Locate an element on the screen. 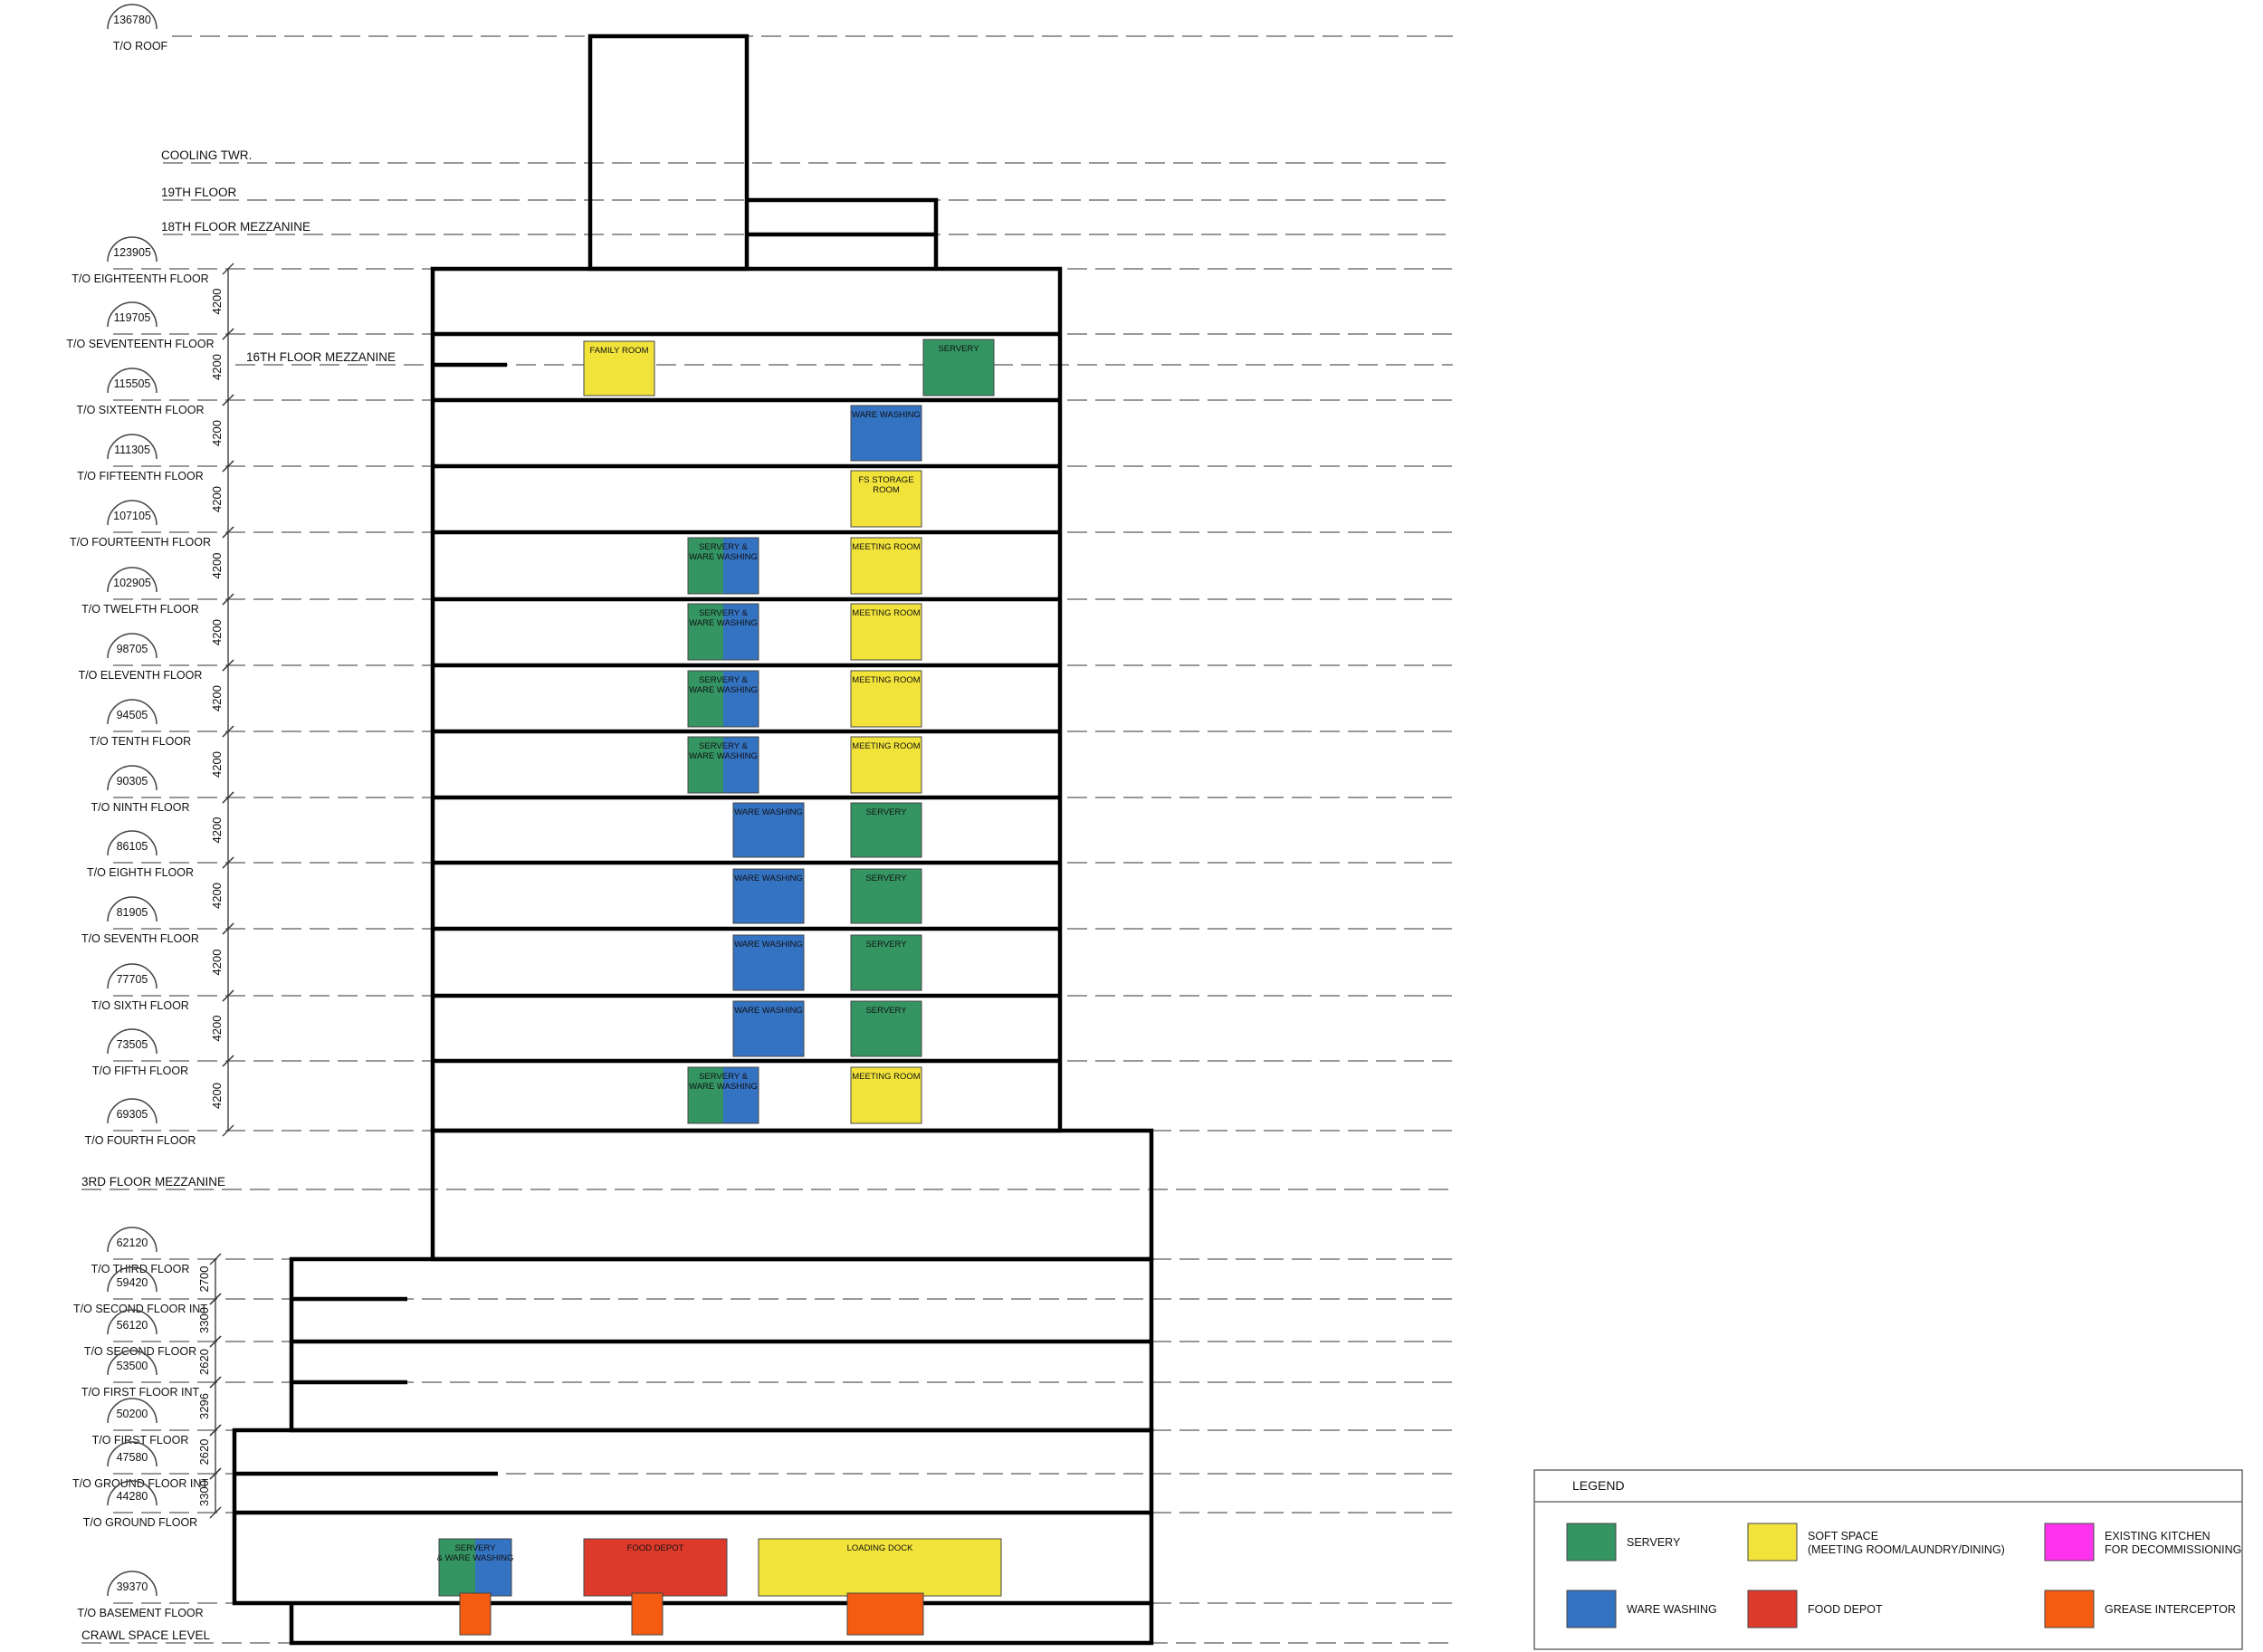 The width and height of the screenshot is (2263, 1652). elevation-value: 56120 is located at coordinates (132, 1325).